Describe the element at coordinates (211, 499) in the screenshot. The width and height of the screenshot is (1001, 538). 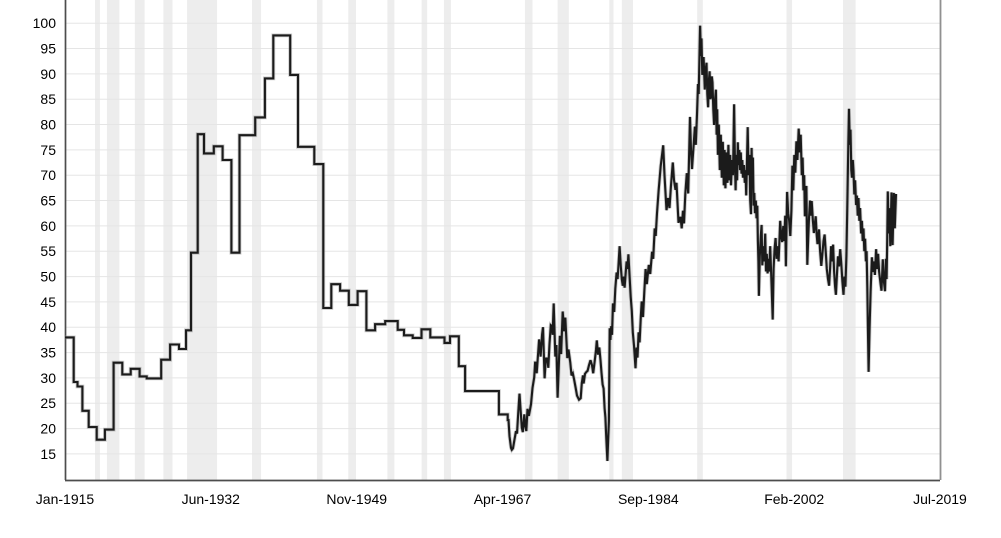
I see `svg-text: Jun-1932` at that location.